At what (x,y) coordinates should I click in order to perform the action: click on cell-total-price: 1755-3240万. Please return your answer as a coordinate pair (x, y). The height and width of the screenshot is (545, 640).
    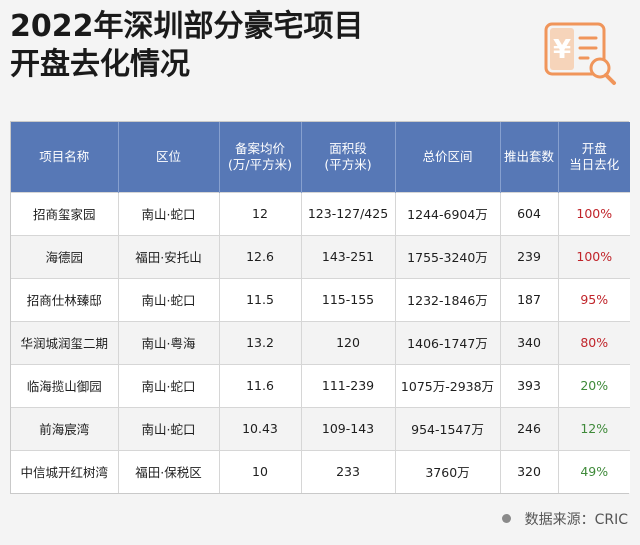
    Looking at the image, I should click on (448, 256).